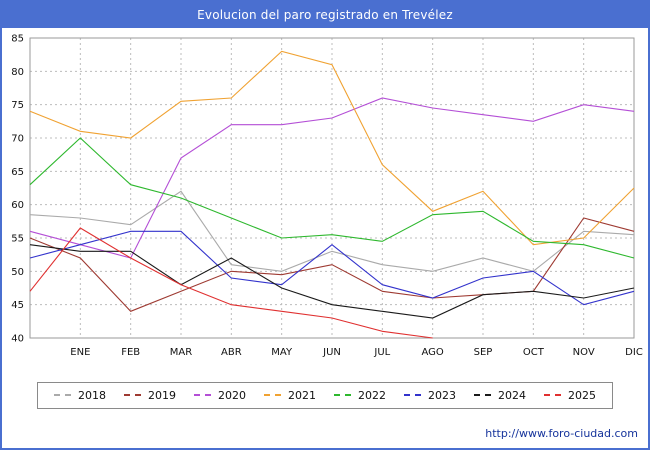 The image size is (650, 450). Describe the element at coordinates (272, 395) in the screenshot. I see `legend-swatch-2021` at that location.